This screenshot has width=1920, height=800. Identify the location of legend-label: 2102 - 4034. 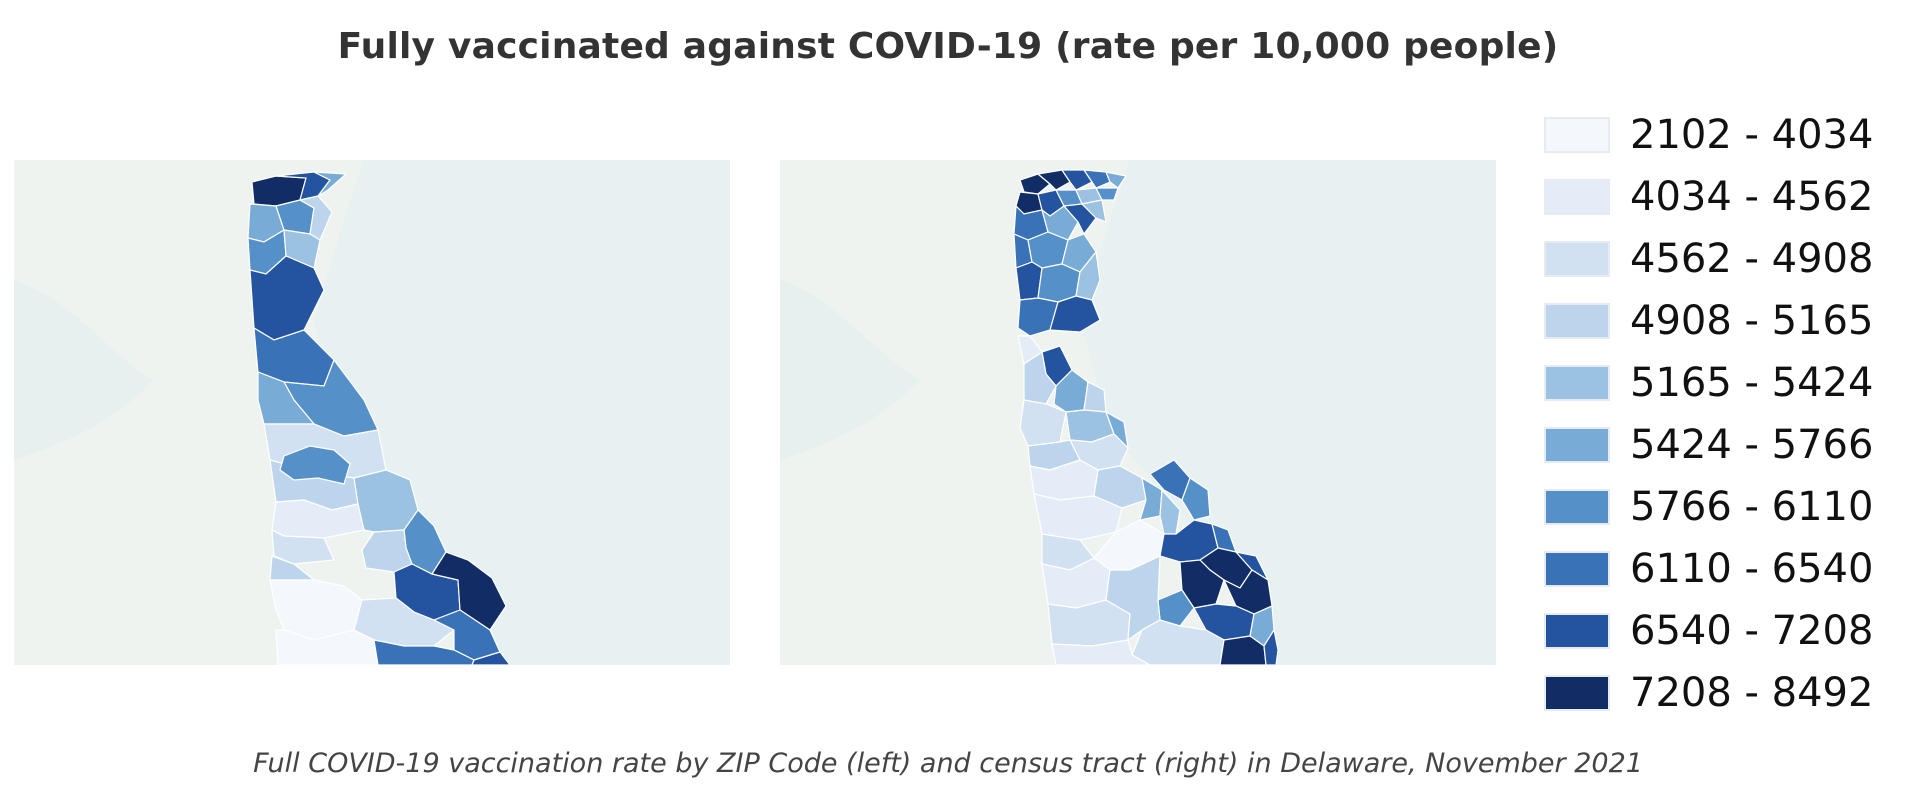
(1752, 135).